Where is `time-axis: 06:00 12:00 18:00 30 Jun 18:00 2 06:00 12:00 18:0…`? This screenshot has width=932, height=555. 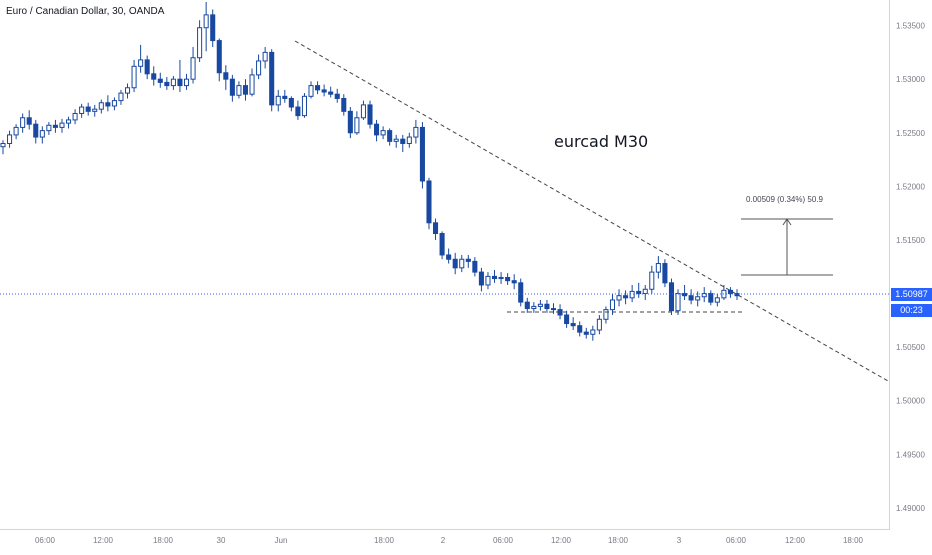
time-axis: 06:00 12:00 18:00 30 Jun 18:00 2 06:00 12:00 18:0… is located at coordinates (449, 540).